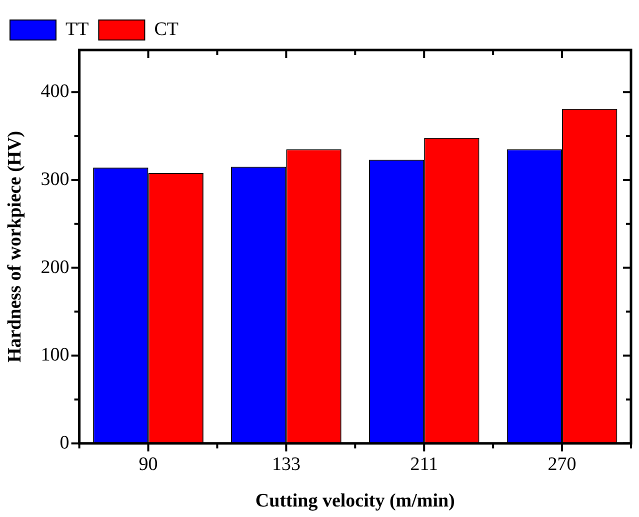  I want to click on y-tick-label: 200, so click(55, 267).